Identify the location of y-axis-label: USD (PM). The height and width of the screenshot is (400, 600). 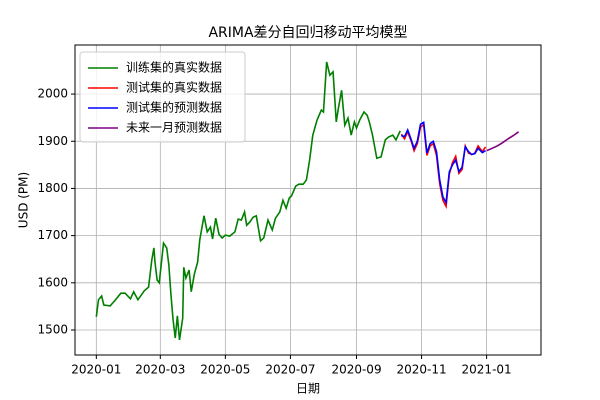
(24, 200).